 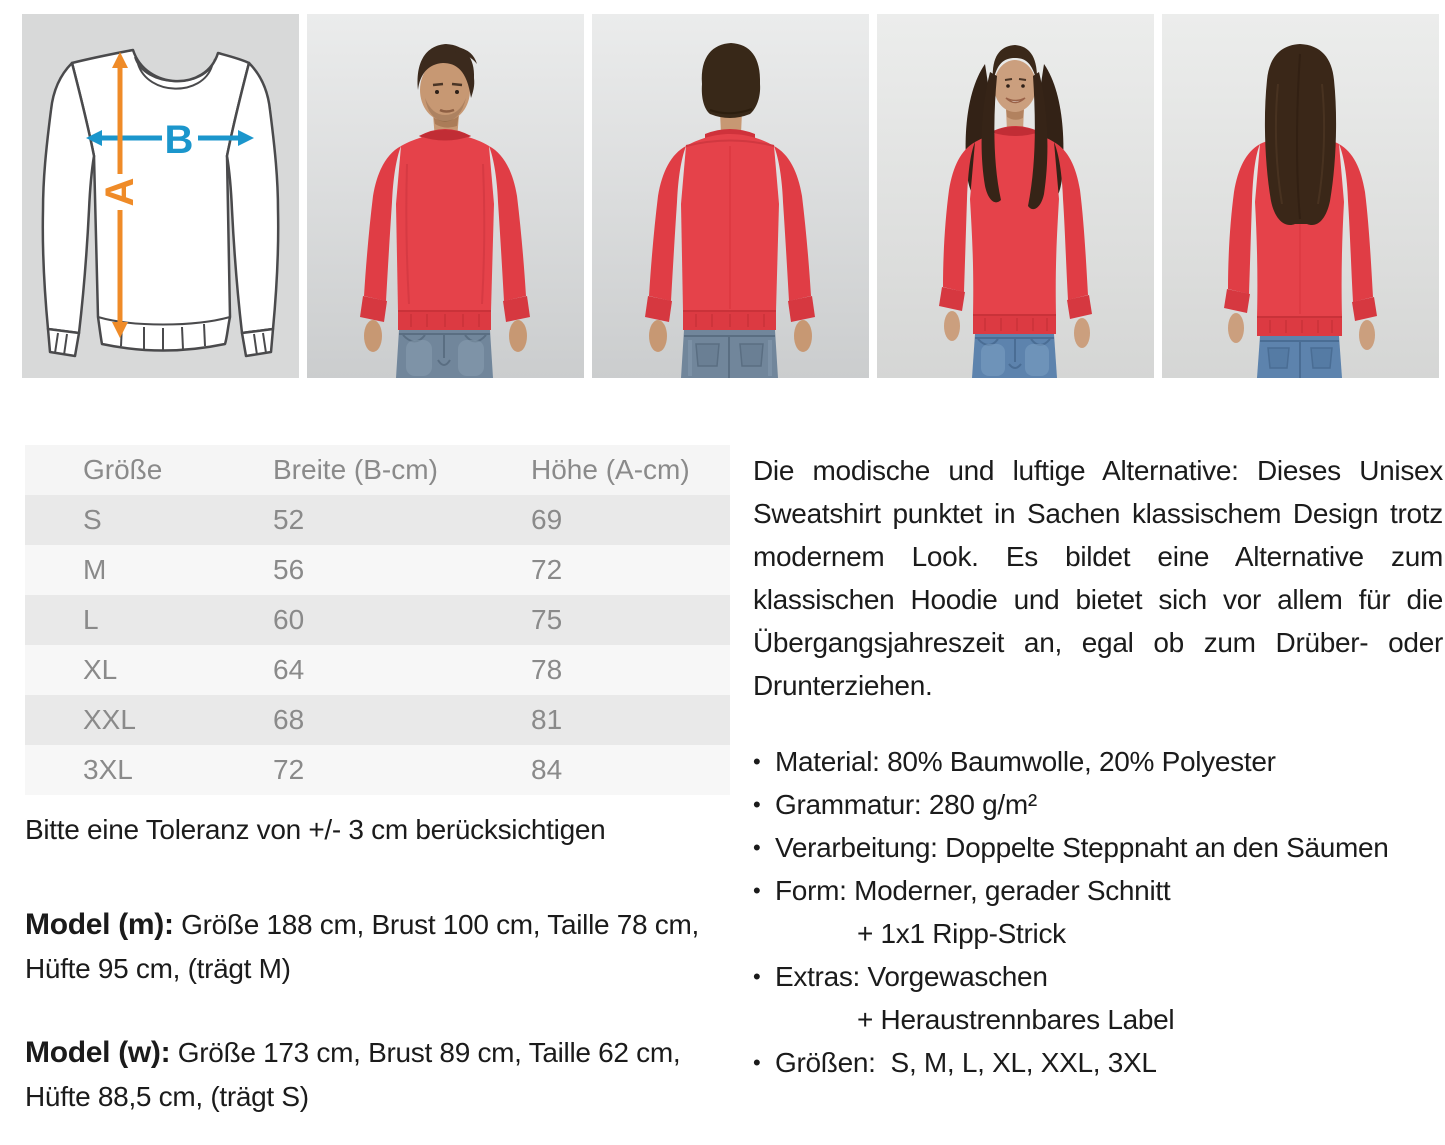 What do you see at coordinates (377, 720) in the screenshot?
I see `size-row-xxl: XXL 68 81` at bounding box center [377, 720].